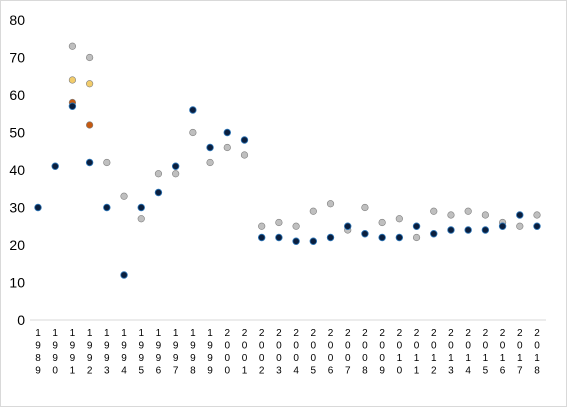 Image resolution: width=567 pixels, height=407 pixels. I want to click on y-tick-label: 0, so click(21, 320).